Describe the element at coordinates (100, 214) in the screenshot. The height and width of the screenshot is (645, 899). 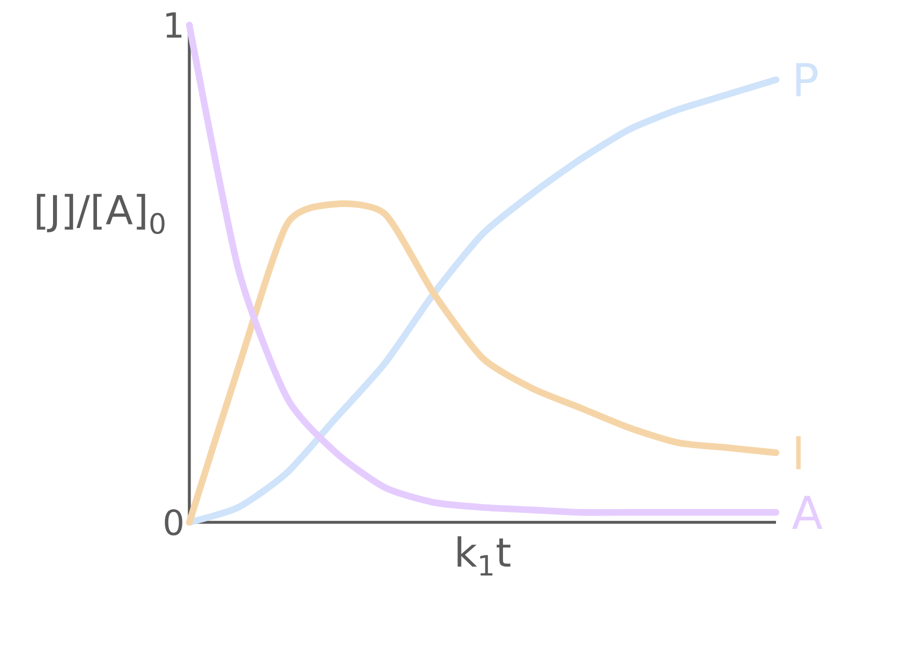
I see `y-axis-title: [J]/[A]$_{0}$` at that location.